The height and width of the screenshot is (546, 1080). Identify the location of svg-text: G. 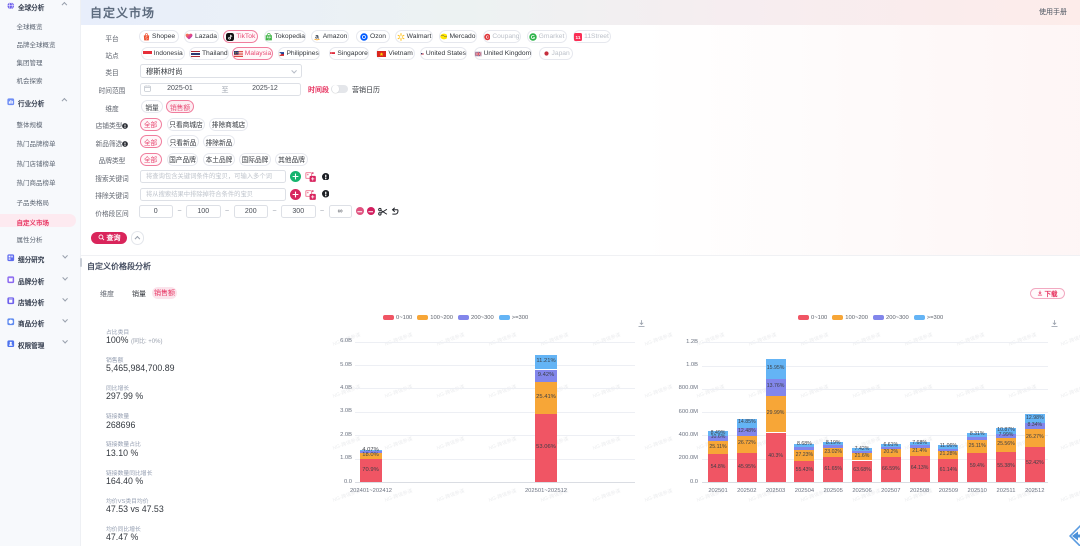
(533, 37).